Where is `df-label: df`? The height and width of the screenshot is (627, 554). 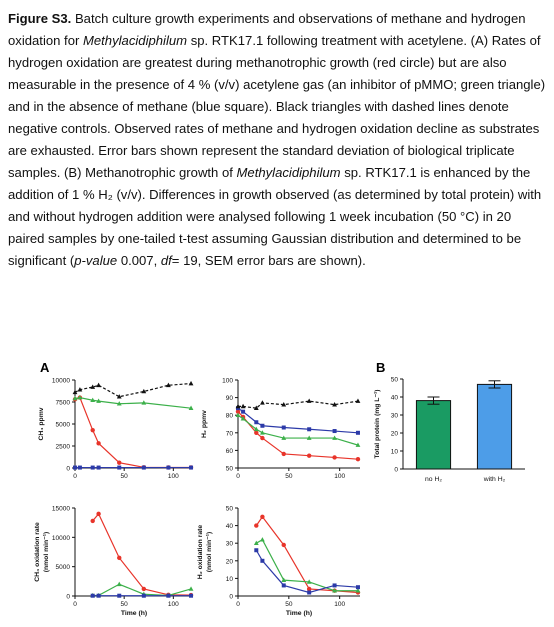
df-label: df is located at coordinates (166, 260).